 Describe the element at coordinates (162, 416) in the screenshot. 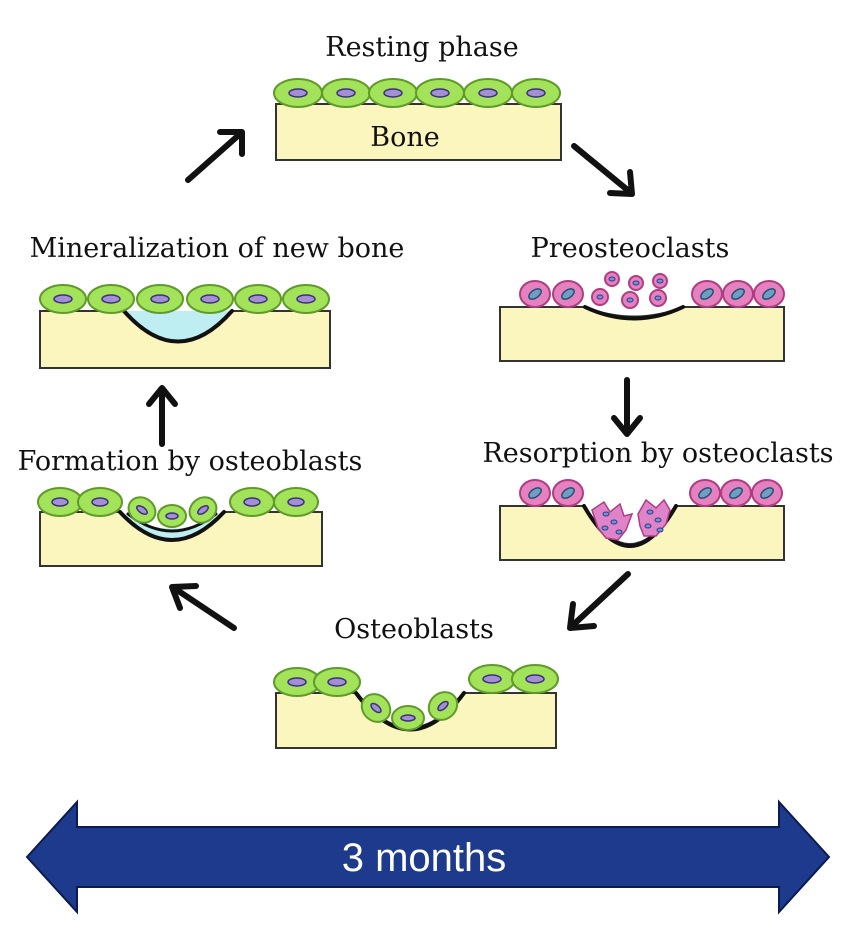

I see `arrow-formation-to-mineralization-icon` at that location.